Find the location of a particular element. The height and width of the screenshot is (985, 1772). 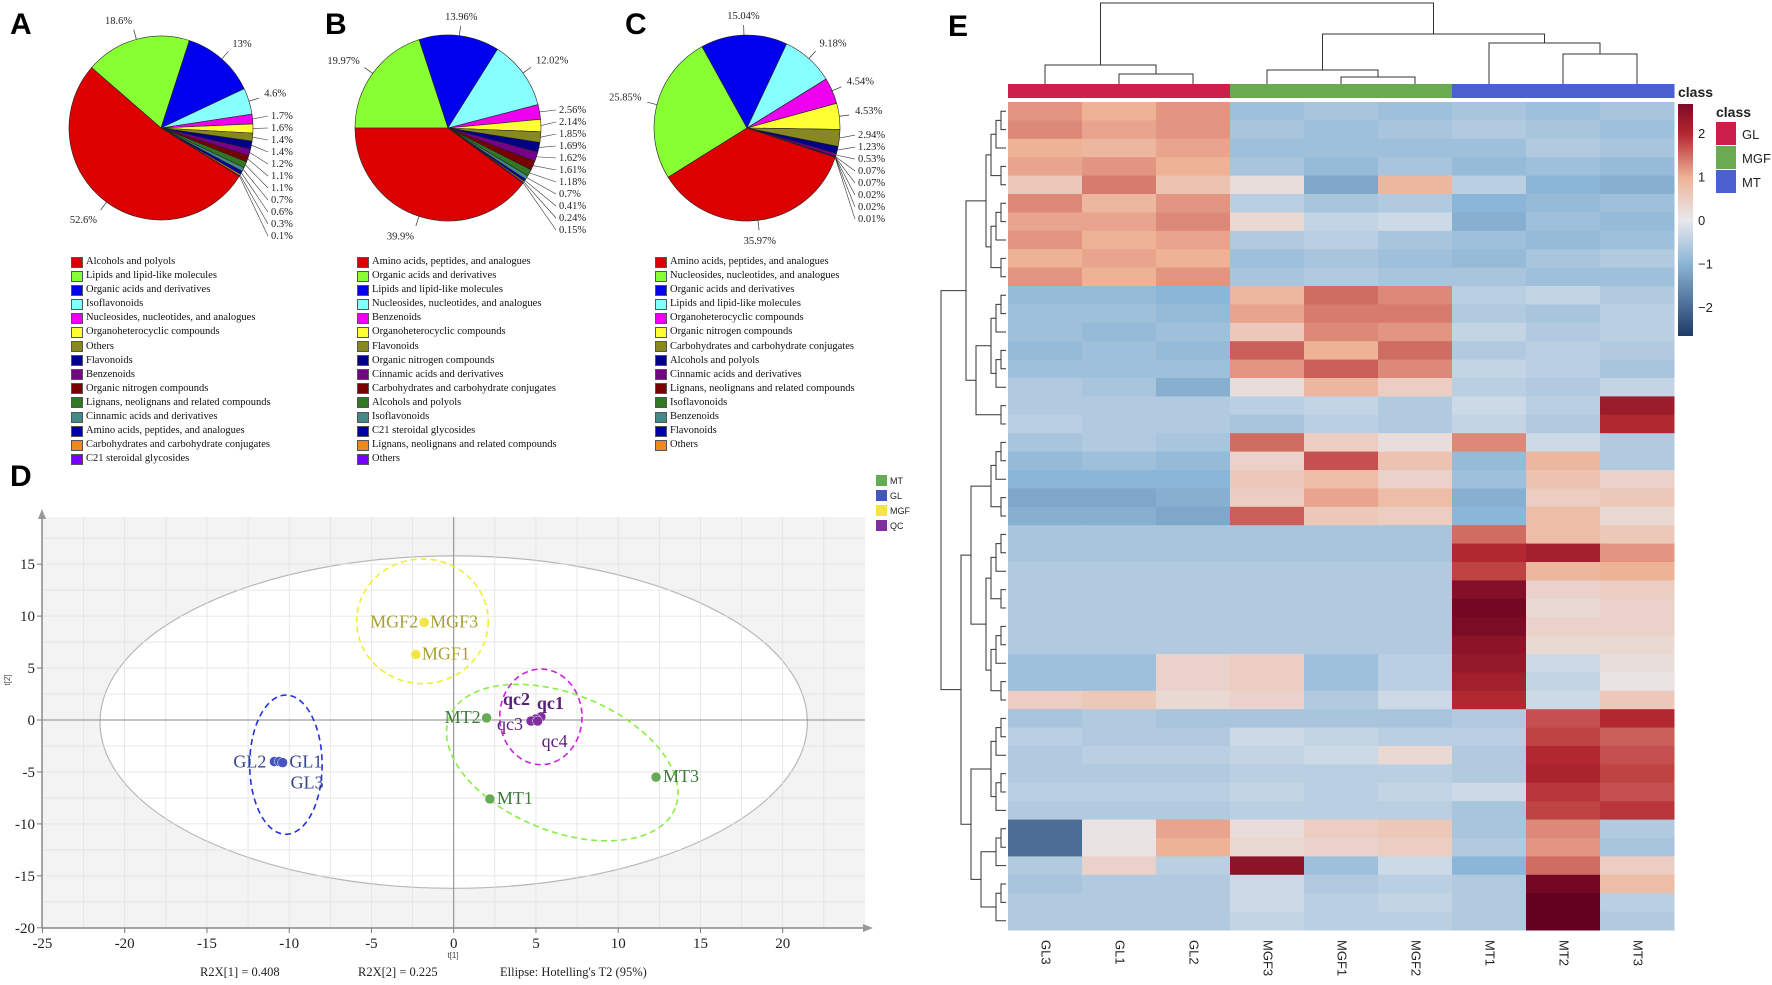

legend-item: Others is located at coordinates (755, 445).